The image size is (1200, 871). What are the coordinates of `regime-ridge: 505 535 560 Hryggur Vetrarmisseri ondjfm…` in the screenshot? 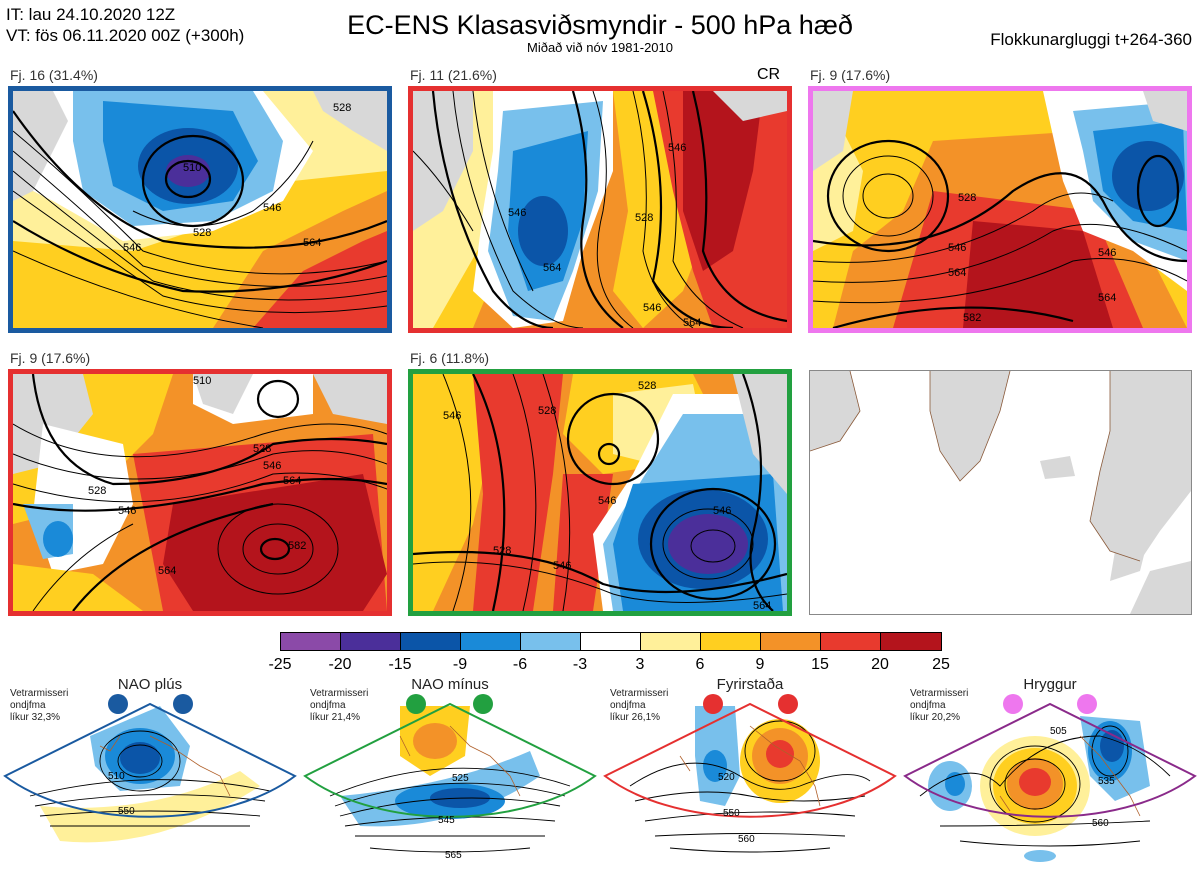 It's located at (1050, 773).